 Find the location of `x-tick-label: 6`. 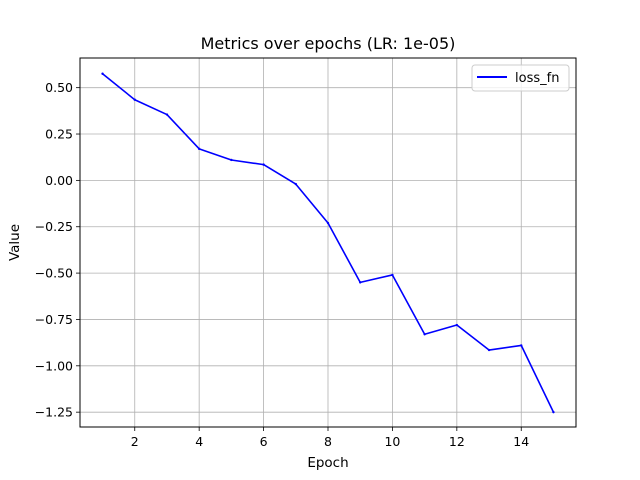

x-tick-label: 6 is located at coordinates (264, 441).